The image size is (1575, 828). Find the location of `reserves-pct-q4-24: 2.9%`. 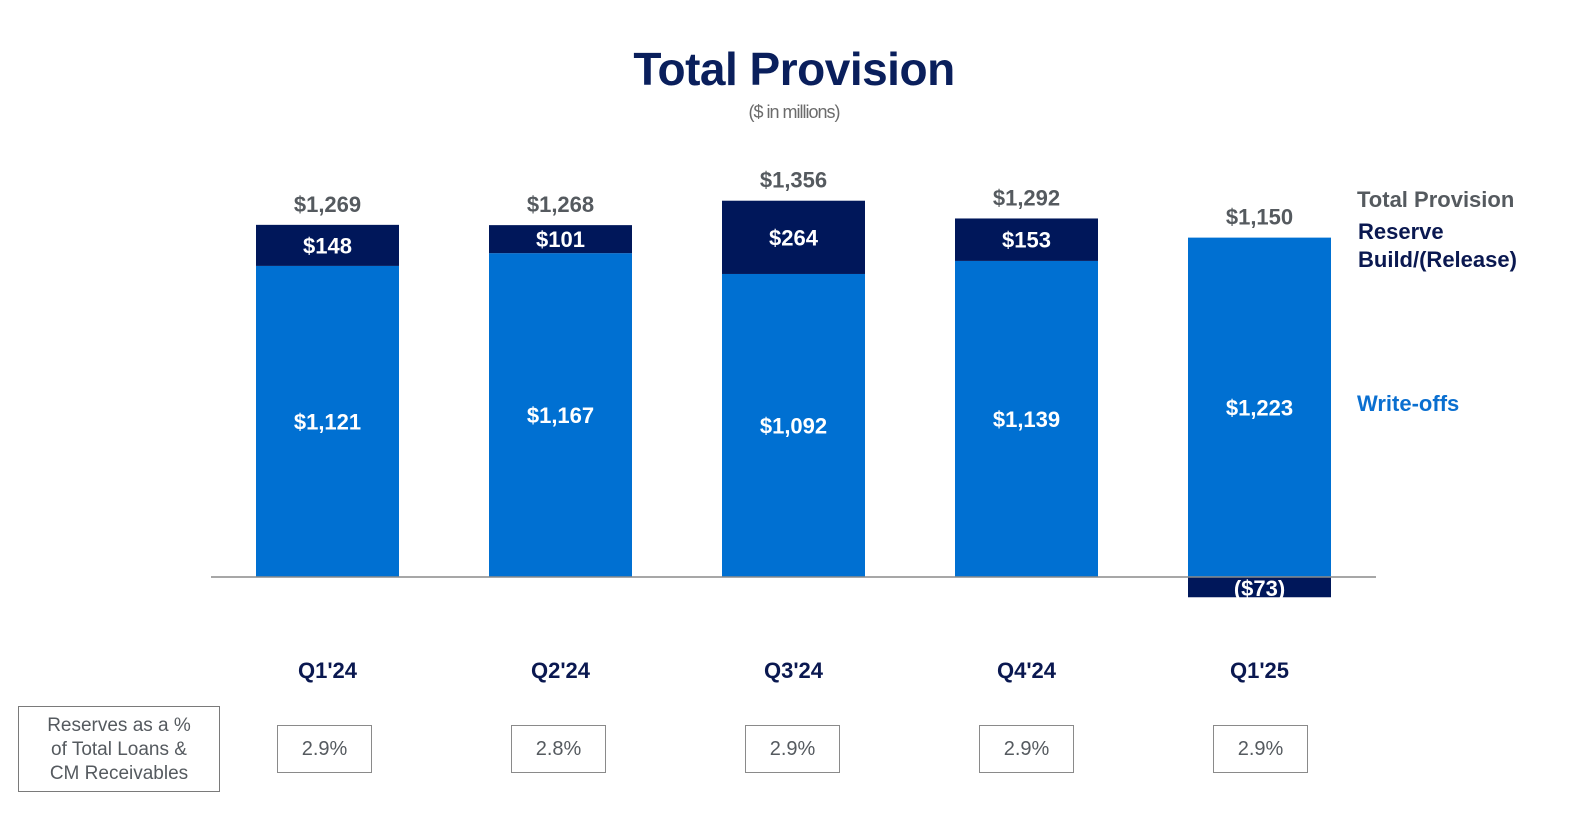

reserves-pct-q4-24: 2.9% is located at coordinates (1026, 749).